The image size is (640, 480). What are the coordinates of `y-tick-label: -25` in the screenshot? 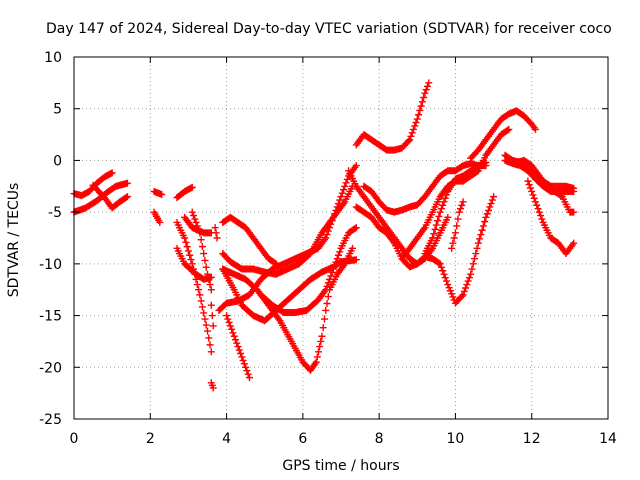 It's located at (50, 420).